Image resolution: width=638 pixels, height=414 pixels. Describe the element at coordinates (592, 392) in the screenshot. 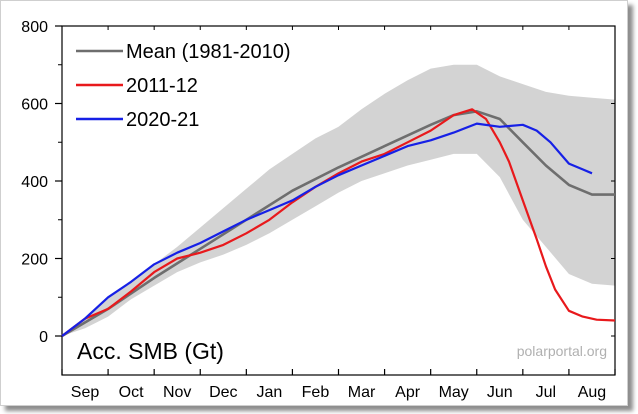

I see `x-tick-label: Aug` at that location.